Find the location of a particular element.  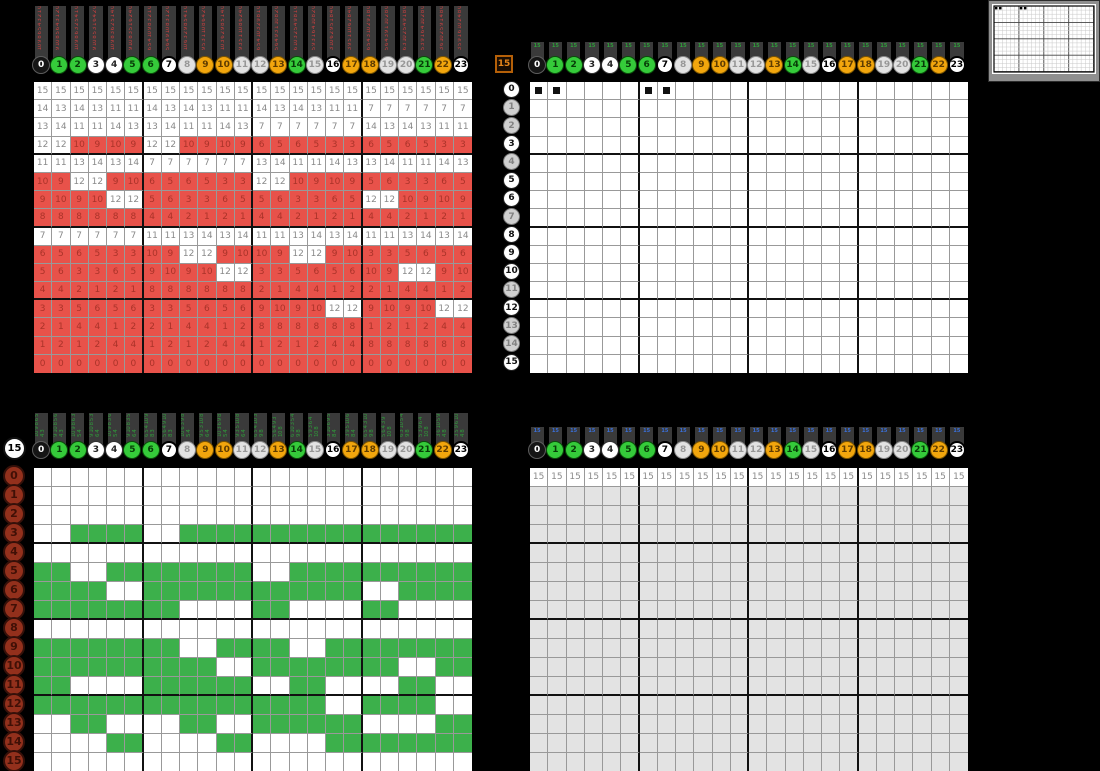

column-header-12: 12 is located at coordinates (756, 450).